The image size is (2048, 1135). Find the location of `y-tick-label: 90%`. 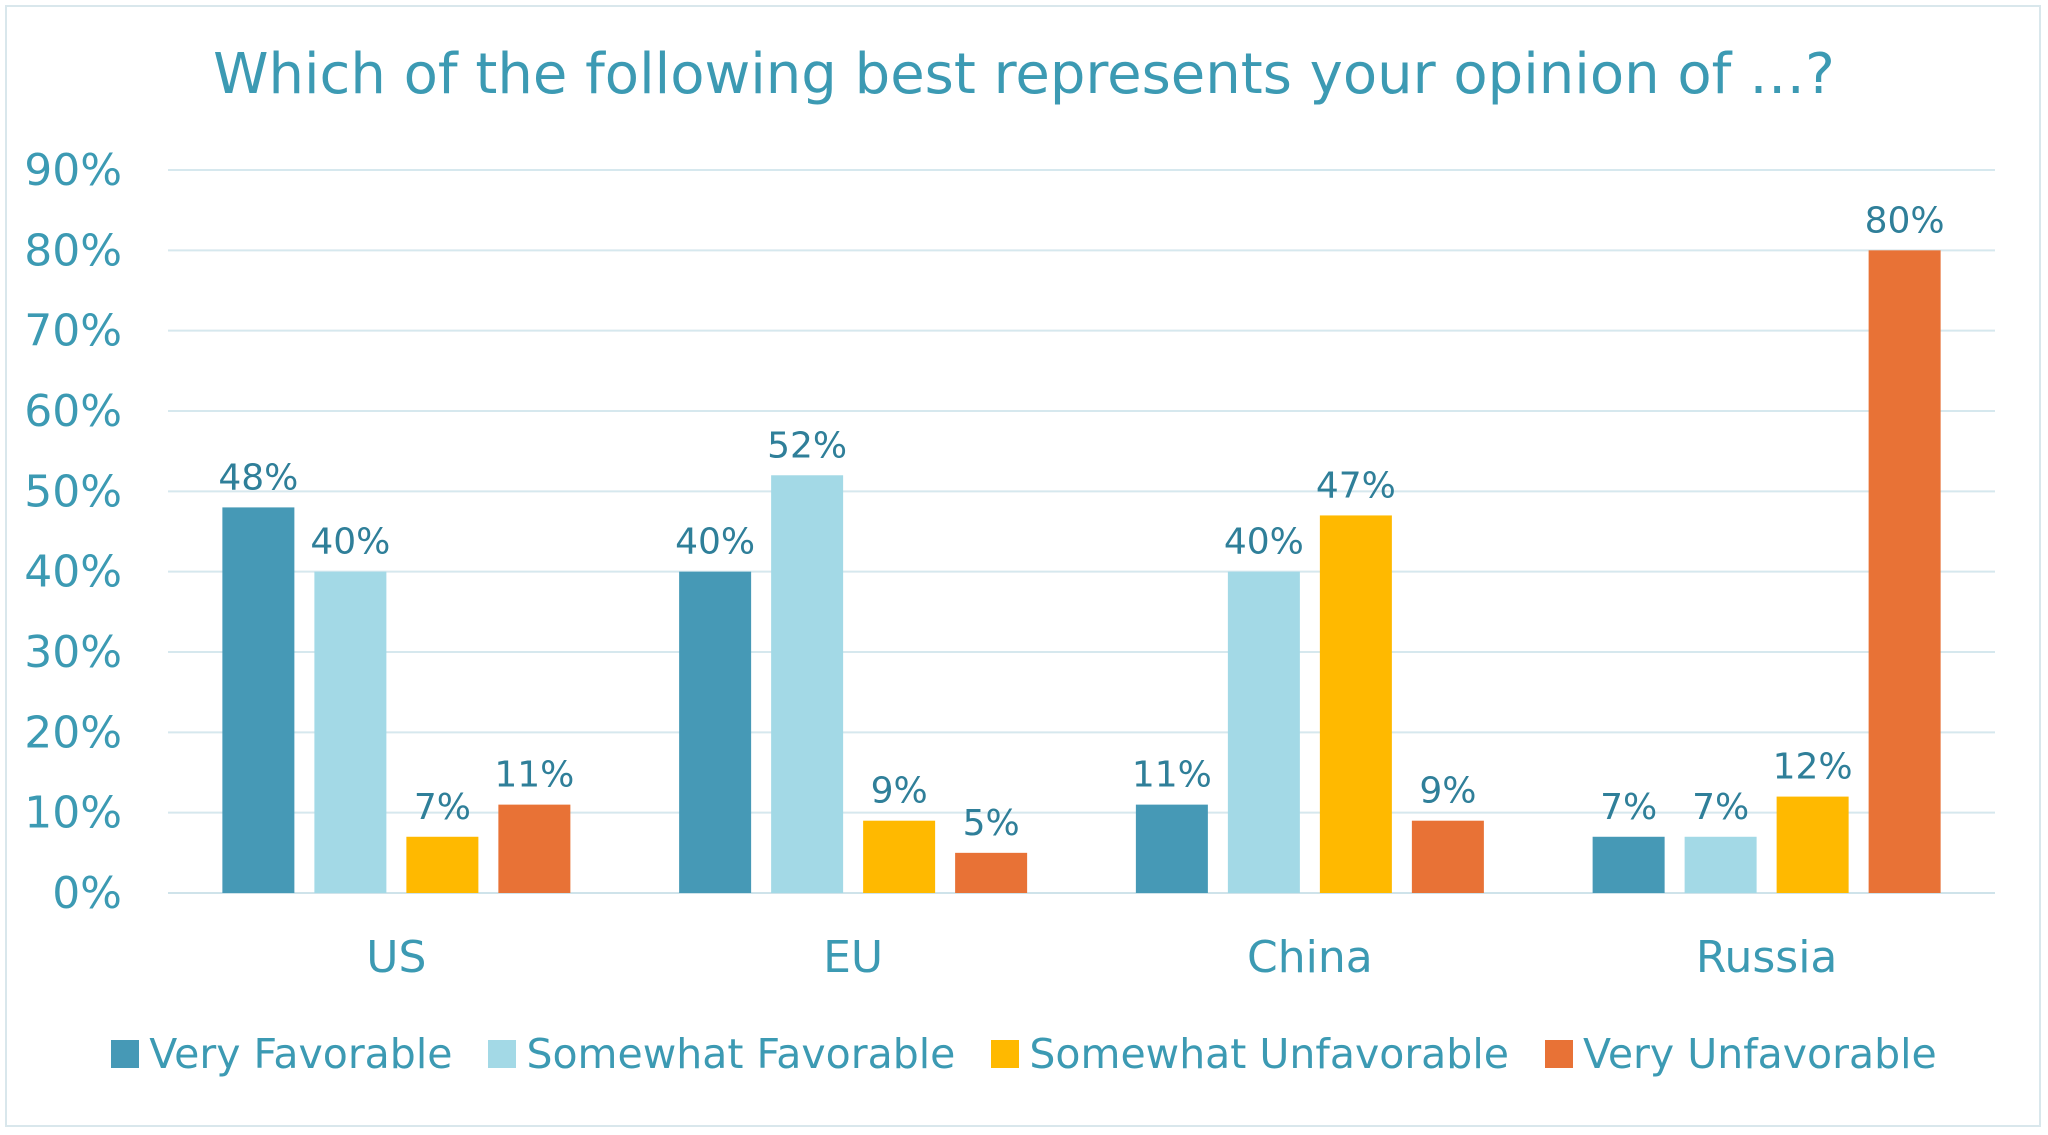

y-tick-label: 90% is located at coordinates (73, 170).